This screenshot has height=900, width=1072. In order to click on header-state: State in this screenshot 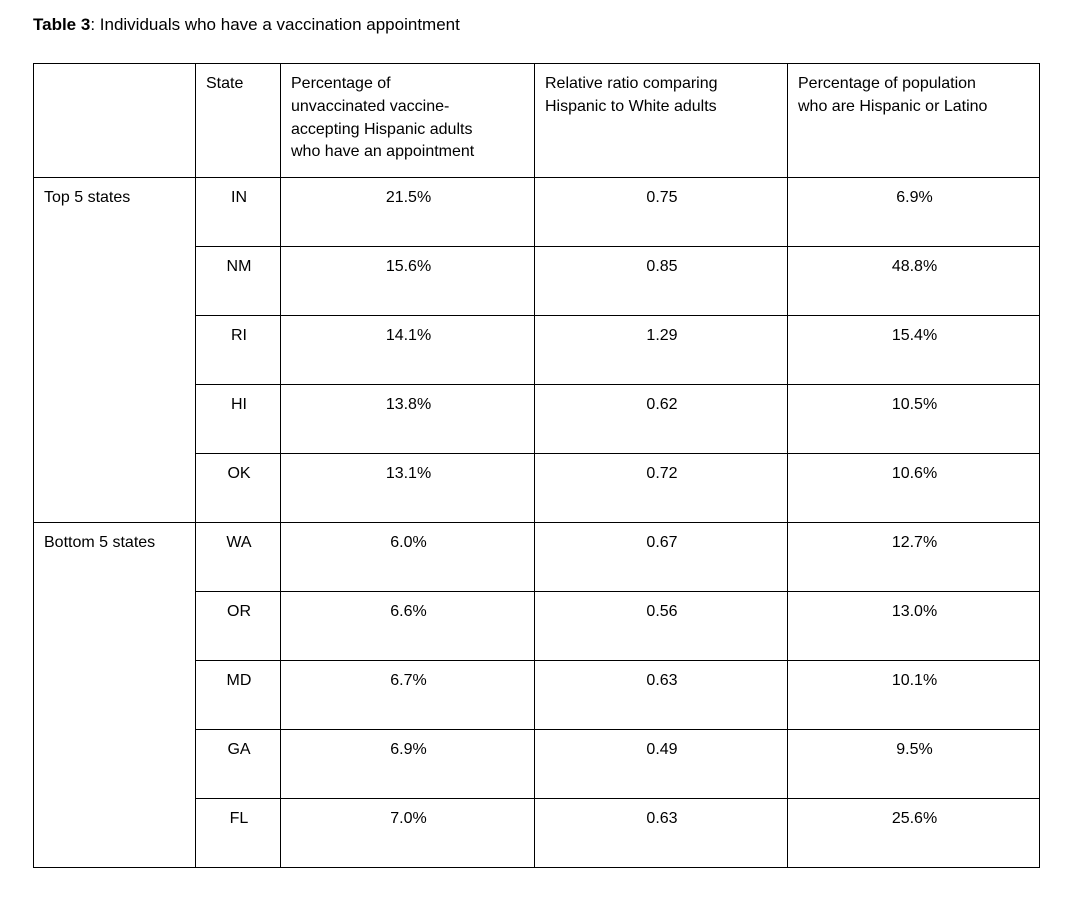, I will do `click(238, 121)`.